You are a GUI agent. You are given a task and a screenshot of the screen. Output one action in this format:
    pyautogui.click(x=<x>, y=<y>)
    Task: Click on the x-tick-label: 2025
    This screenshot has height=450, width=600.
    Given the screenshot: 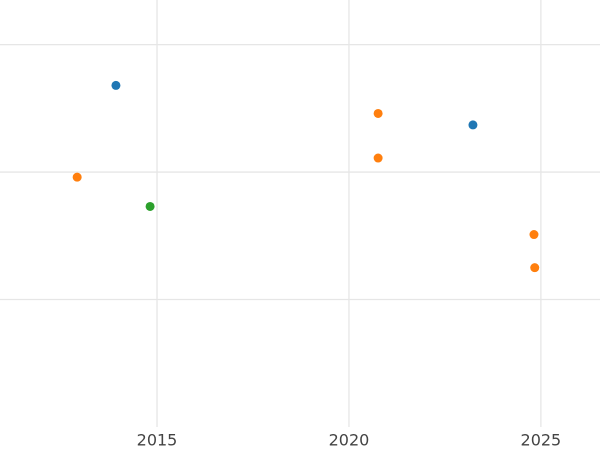 What is the action you would take?
    pyautogui.click(x=541, y=440)
    